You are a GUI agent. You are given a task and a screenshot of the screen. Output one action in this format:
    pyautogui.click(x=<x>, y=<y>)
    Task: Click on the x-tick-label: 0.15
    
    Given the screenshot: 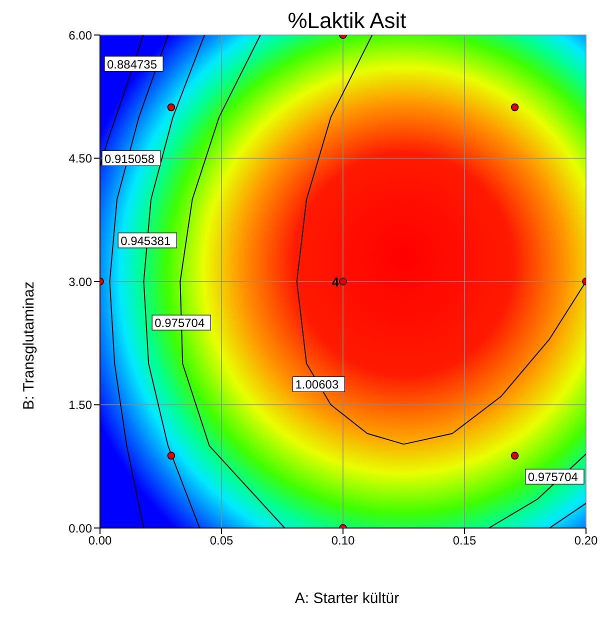 What is the action you would take?
    pyautogui.click(x=464, y=541)
    